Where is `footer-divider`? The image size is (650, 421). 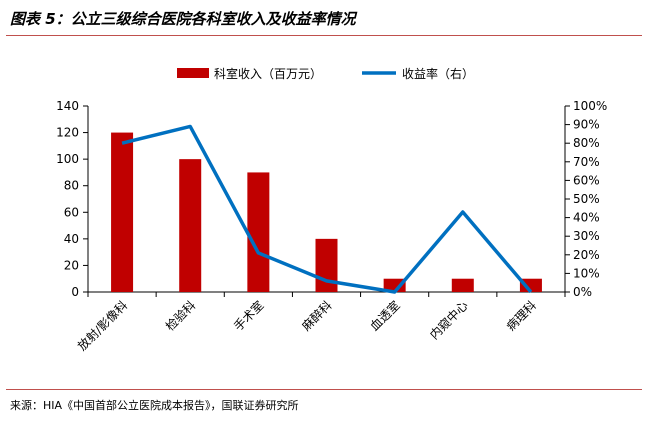
footer-divider is located at coordinates (324, 389).